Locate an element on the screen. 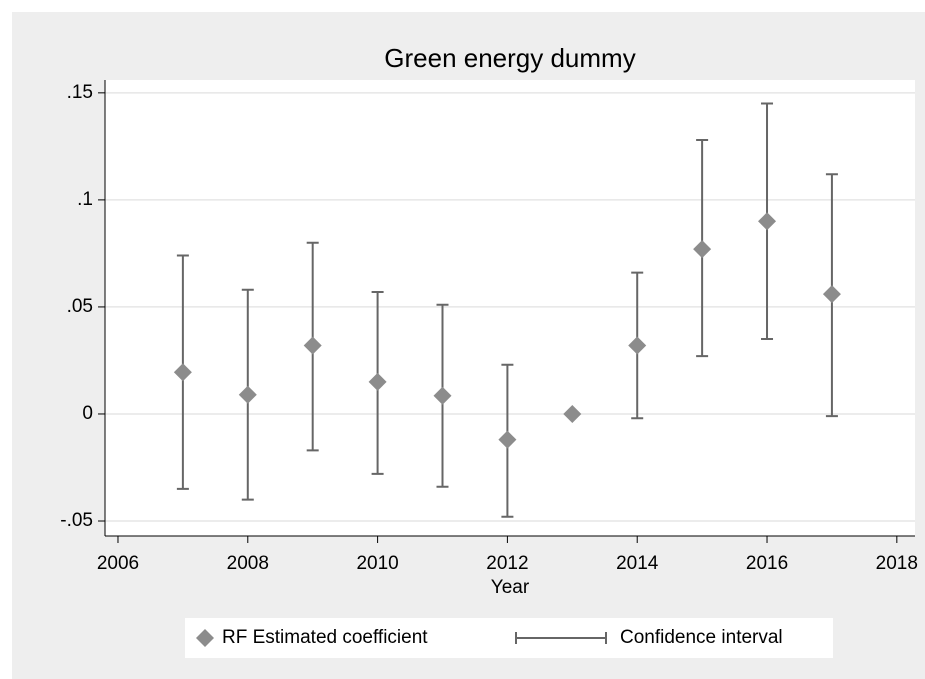 This screenshot has height=679, width=925. y-tick-label: .05 is located at coordinates (80, 306).